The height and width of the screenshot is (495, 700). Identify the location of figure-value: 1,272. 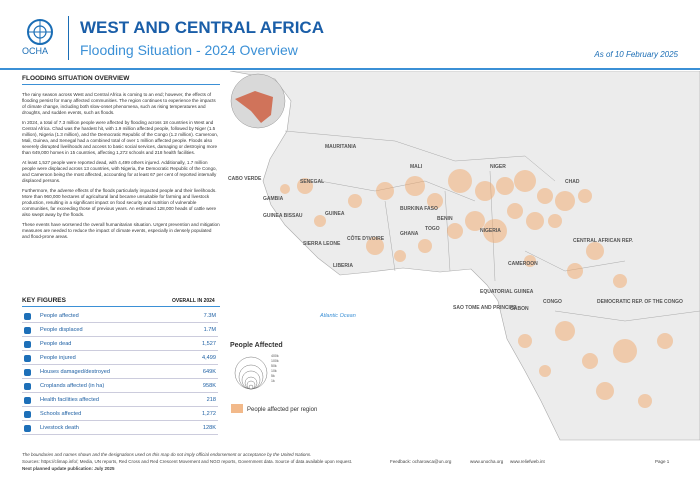
(209, 414).